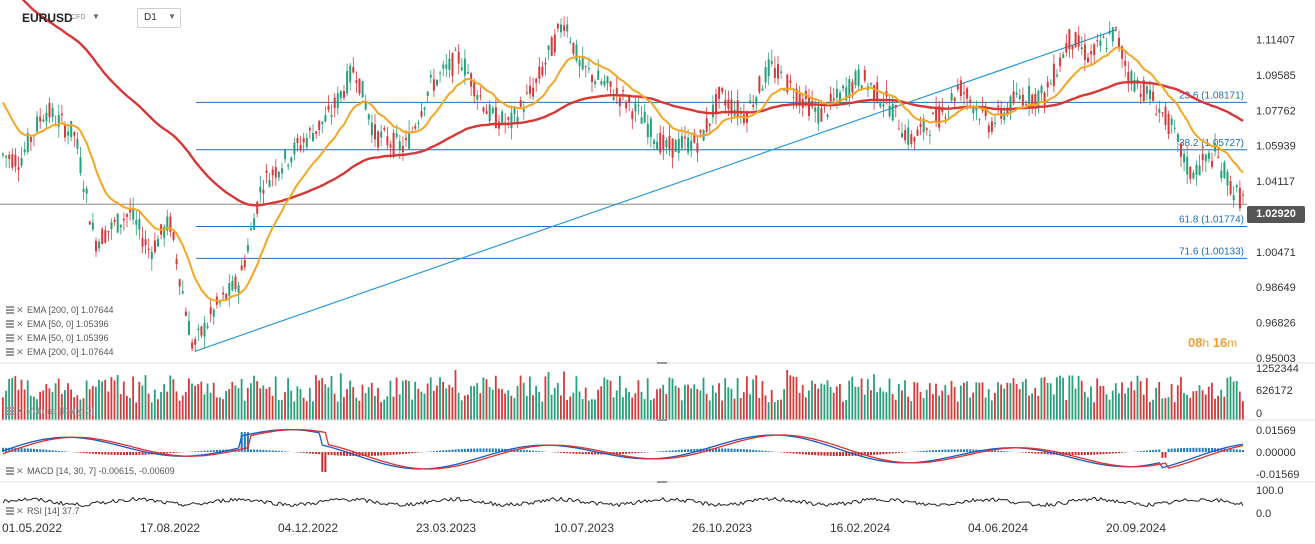  I want to click on price-axis-label: 0.95003, so click(1276, 359).